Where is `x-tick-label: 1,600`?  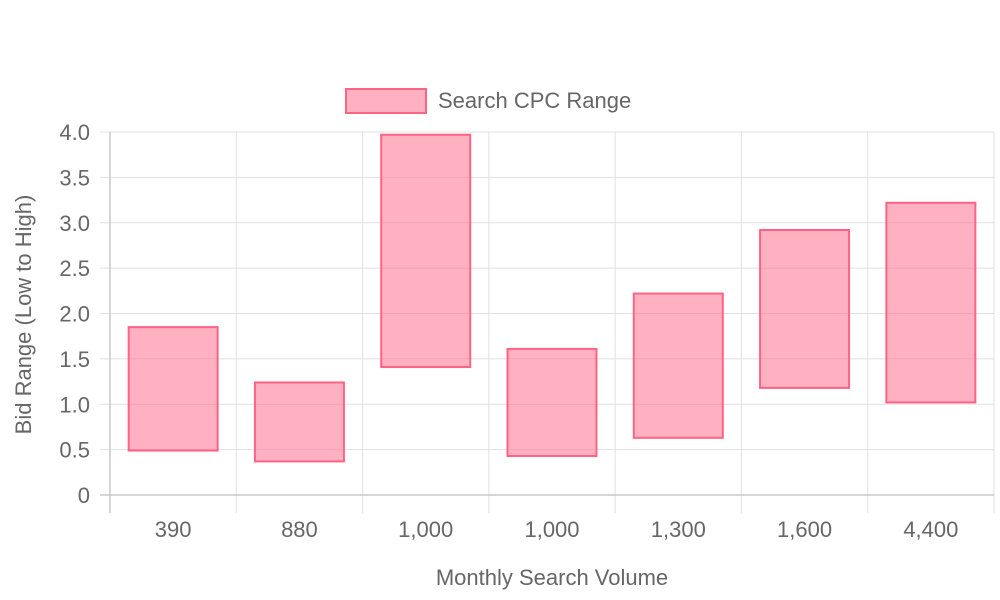 x-tick-label: 1,600 is located at coordinates (804, 529).